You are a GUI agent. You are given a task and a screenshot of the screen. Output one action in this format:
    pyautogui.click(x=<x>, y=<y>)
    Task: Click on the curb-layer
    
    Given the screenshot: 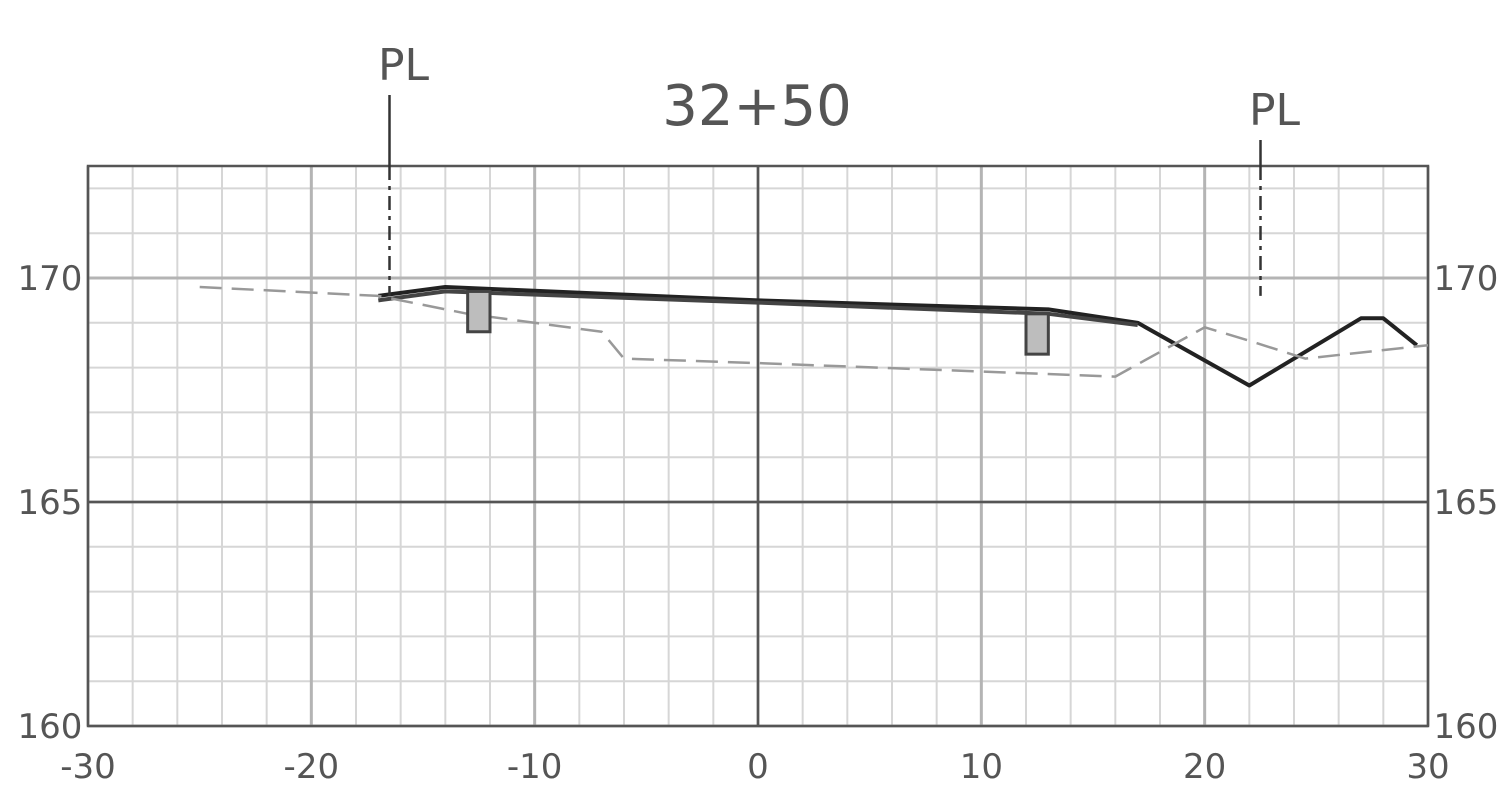 What is the action you would take?
    pyautogui.click(x=758, y=322)
    